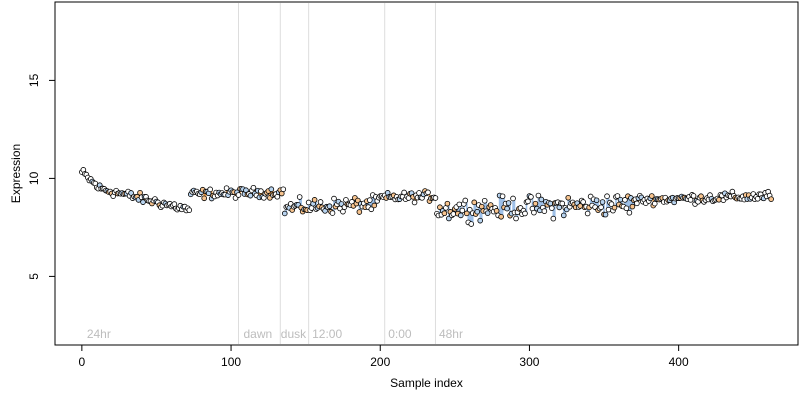 The image size is (800, 400). What do you see at coordinates (400, 334) in the screenshot?
I see `phase-label-4: 0:00` at bounding box center [400, 334].